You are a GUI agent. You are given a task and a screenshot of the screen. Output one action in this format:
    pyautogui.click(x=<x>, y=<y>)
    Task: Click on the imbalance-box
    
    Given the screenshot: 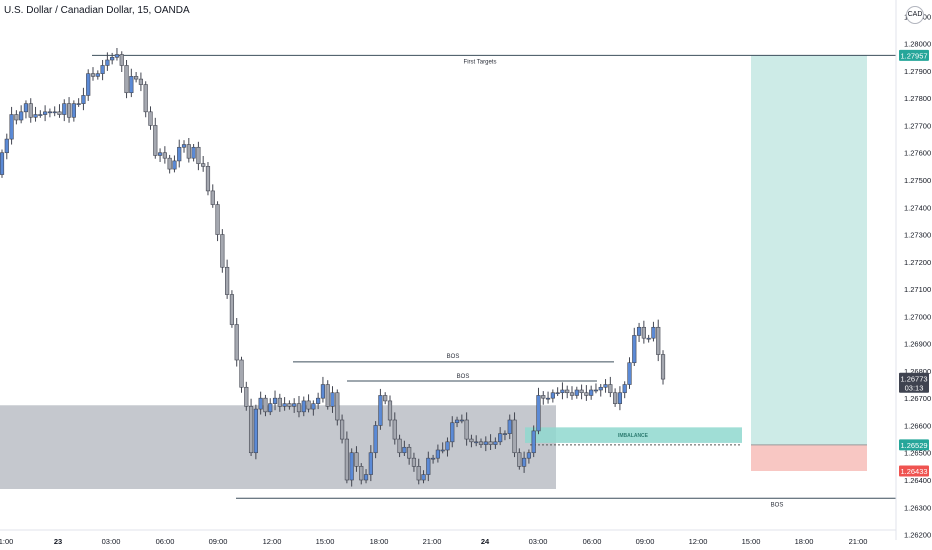 What is the action you would take?
    pyautogui.click(x=633, y=435)
    